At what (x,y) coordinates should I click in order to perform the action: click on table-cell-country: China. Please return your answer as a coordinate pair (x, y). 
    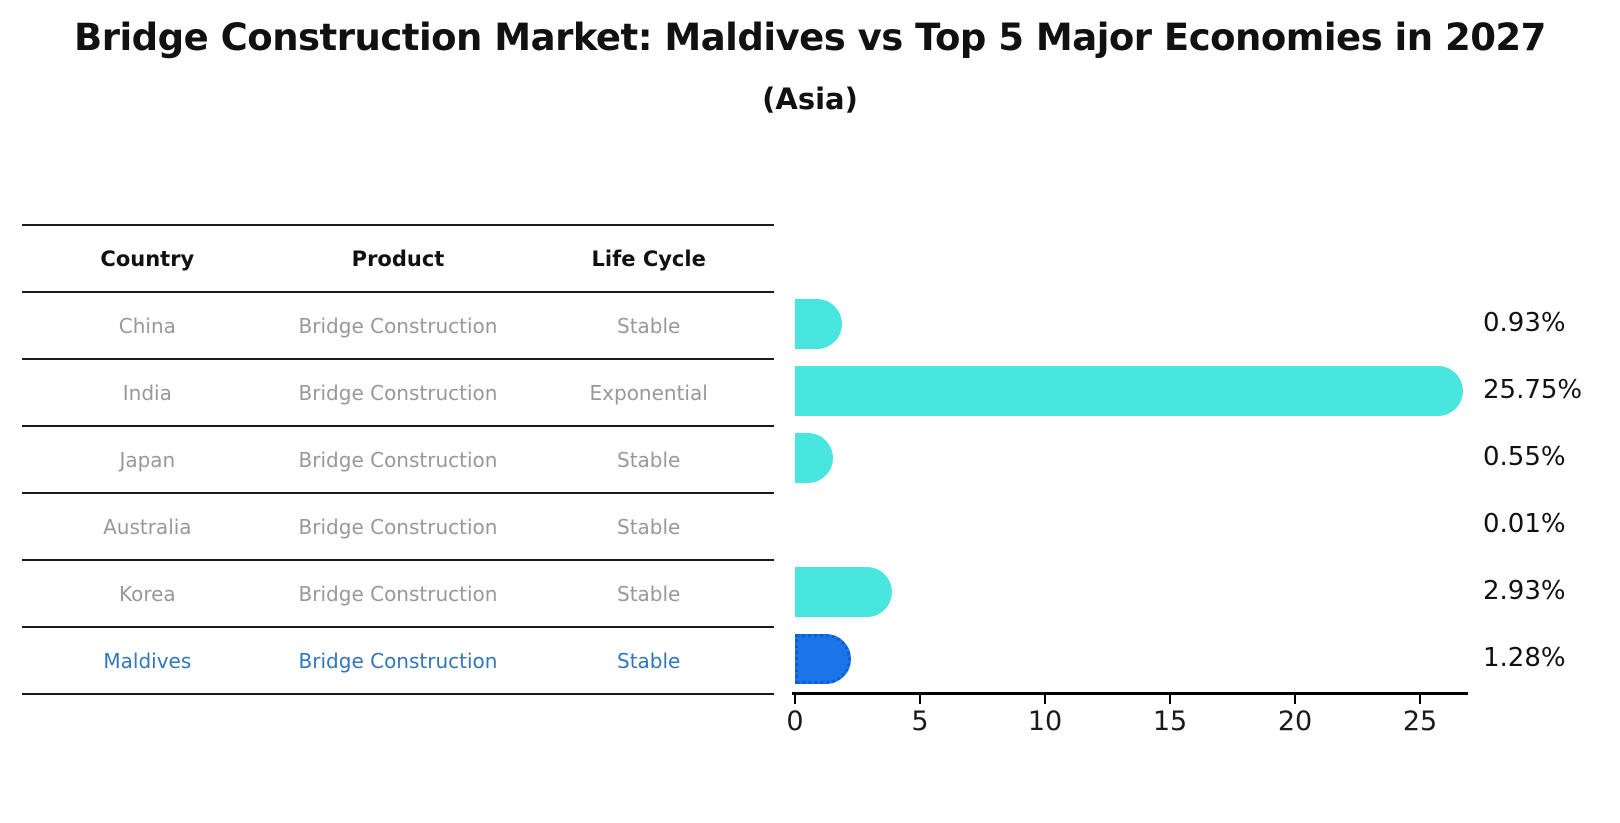
    Looking at the image, I should click on (147, 325).